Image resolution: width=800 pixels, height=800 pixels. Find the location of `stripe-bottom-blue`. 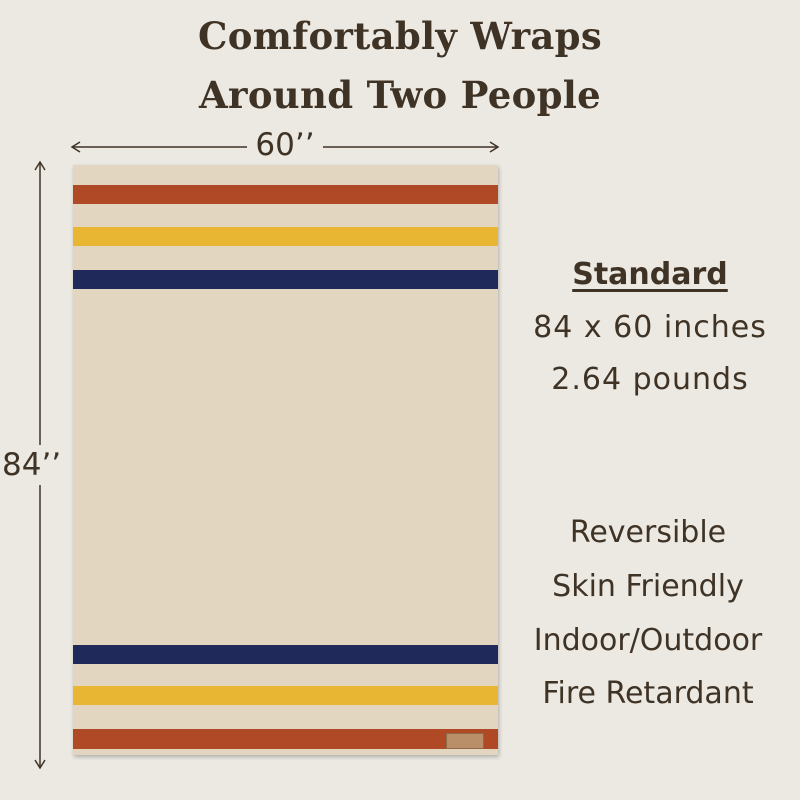

stripe-bottom-blue is located at coordinates (285, 654).